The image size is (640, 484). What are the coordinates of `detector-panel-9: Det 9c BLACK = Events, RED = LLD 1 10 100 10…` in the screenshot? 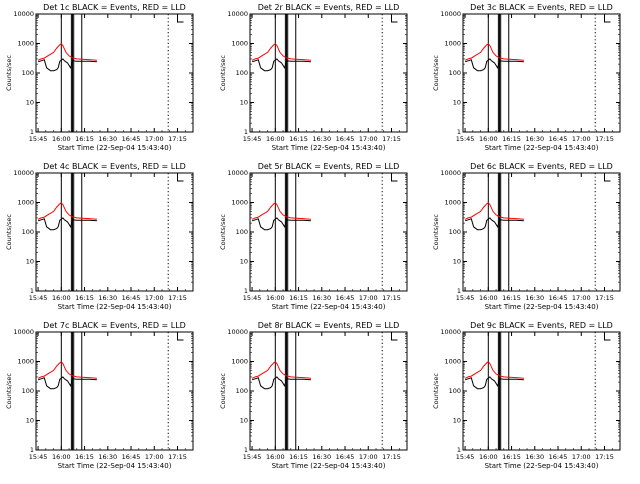 It's located at (526, 395).